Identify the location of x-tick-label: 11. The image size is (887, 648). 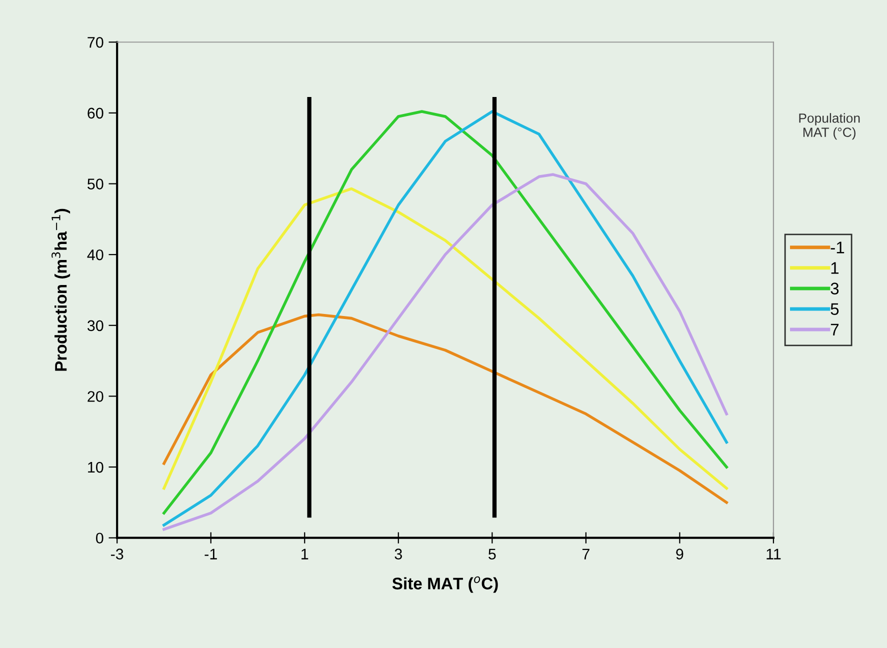
(773, 554).